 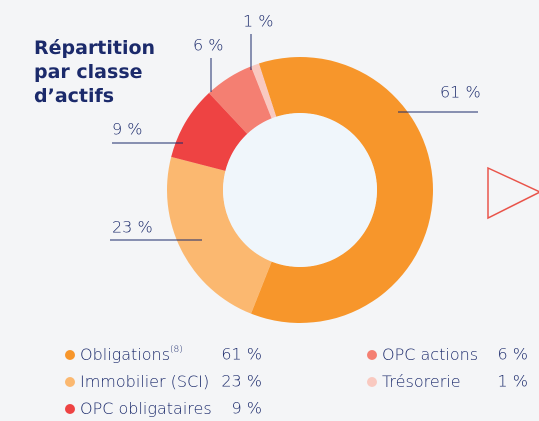 I want to click on legend-value: 23 %, so click(x=241, y=381).